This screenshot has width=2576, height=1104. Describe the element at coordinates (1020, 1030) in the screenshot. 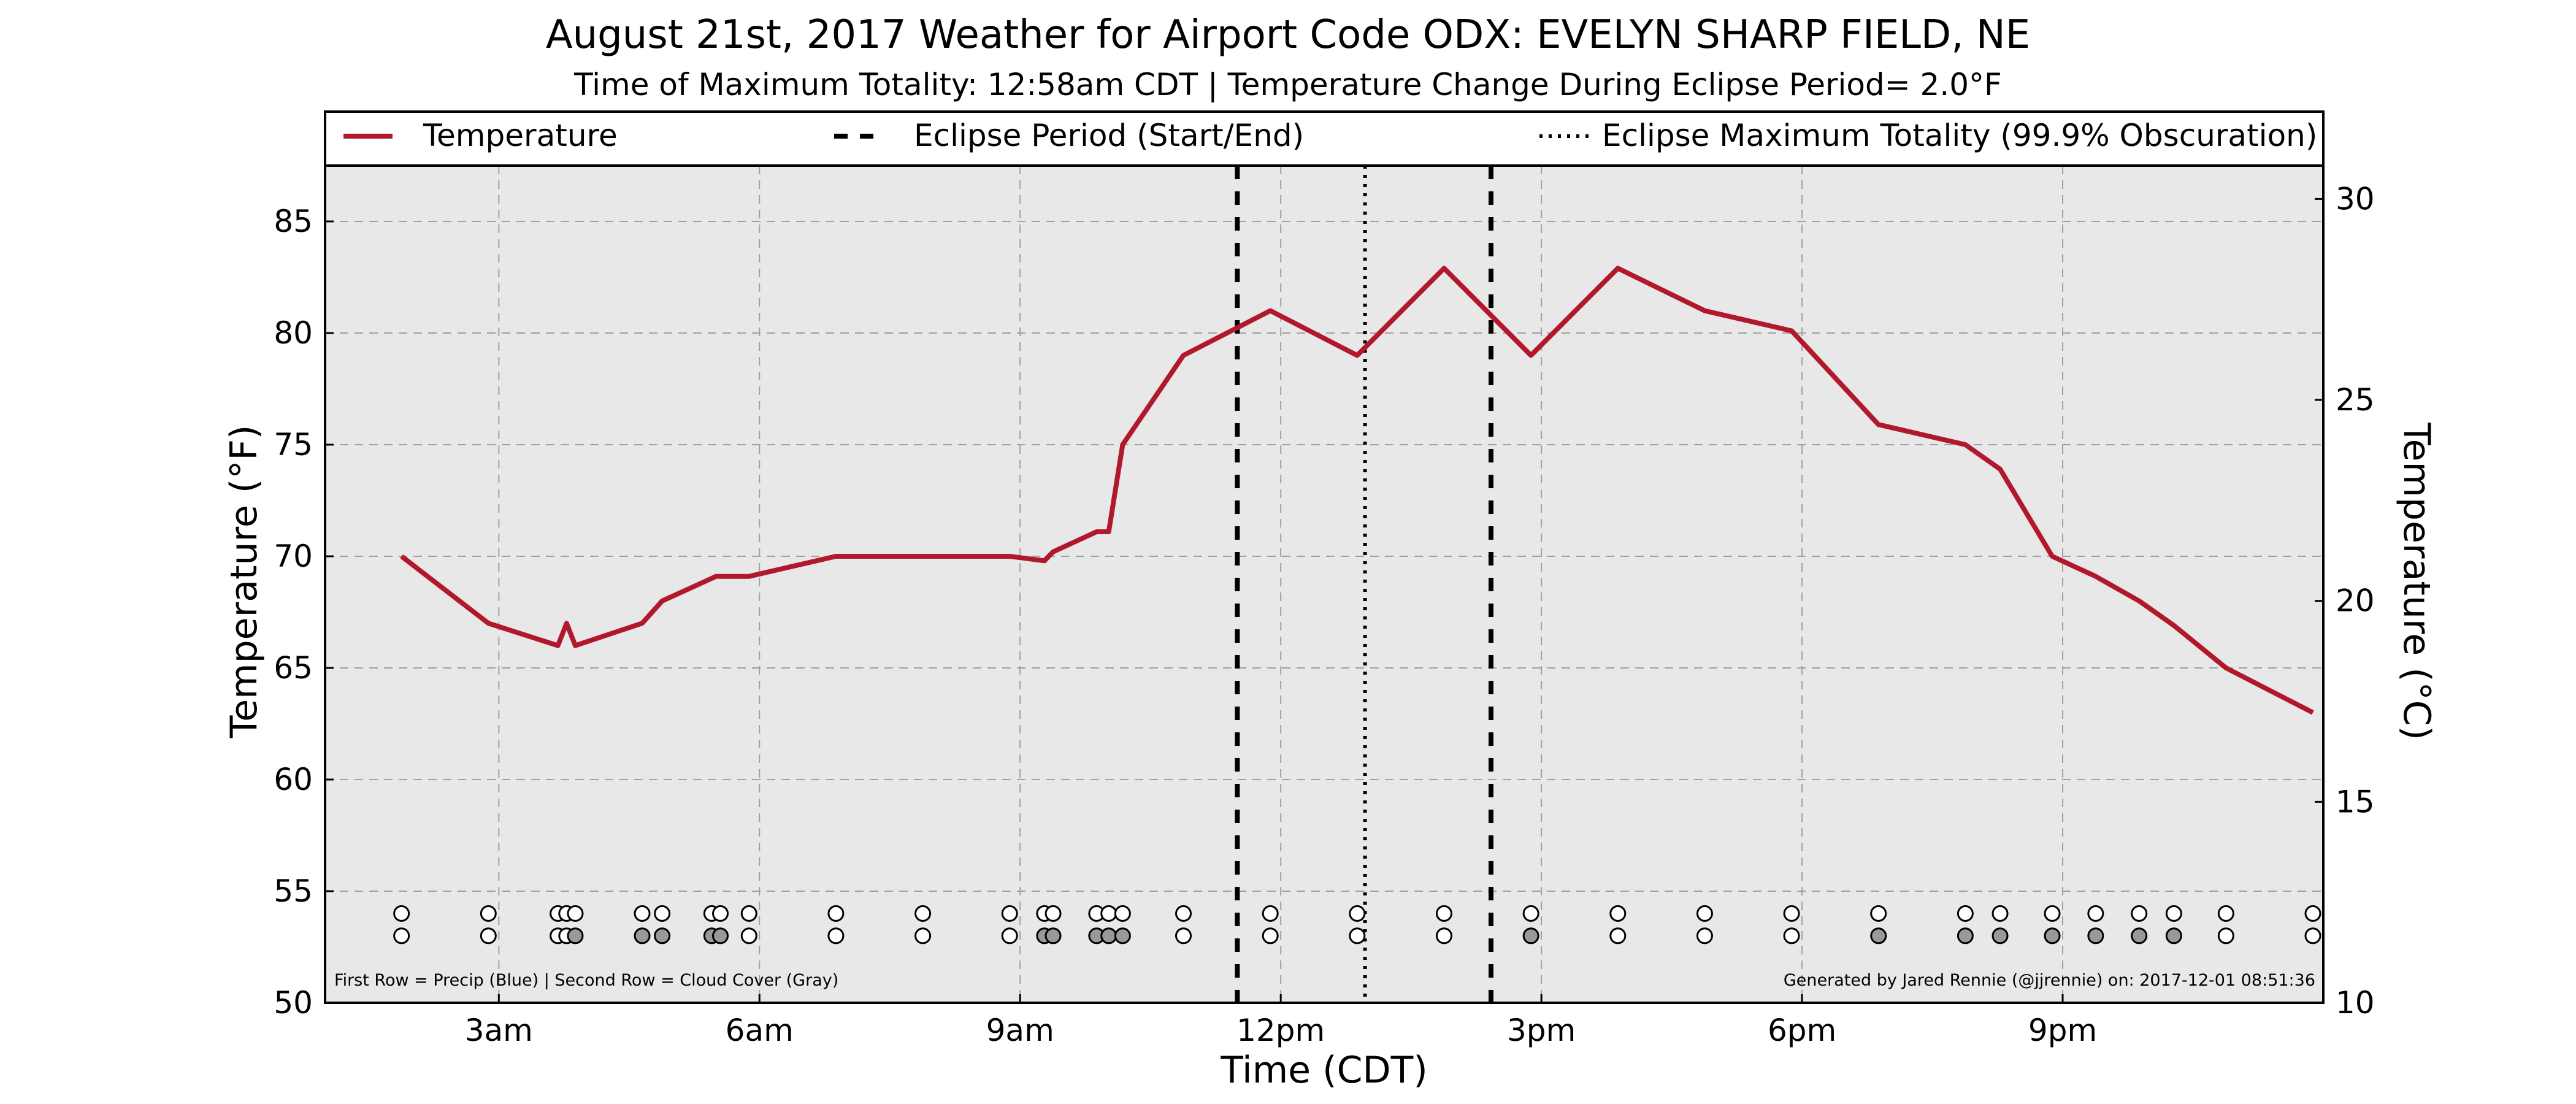

I see `x-tick-label: 9am` at that location.